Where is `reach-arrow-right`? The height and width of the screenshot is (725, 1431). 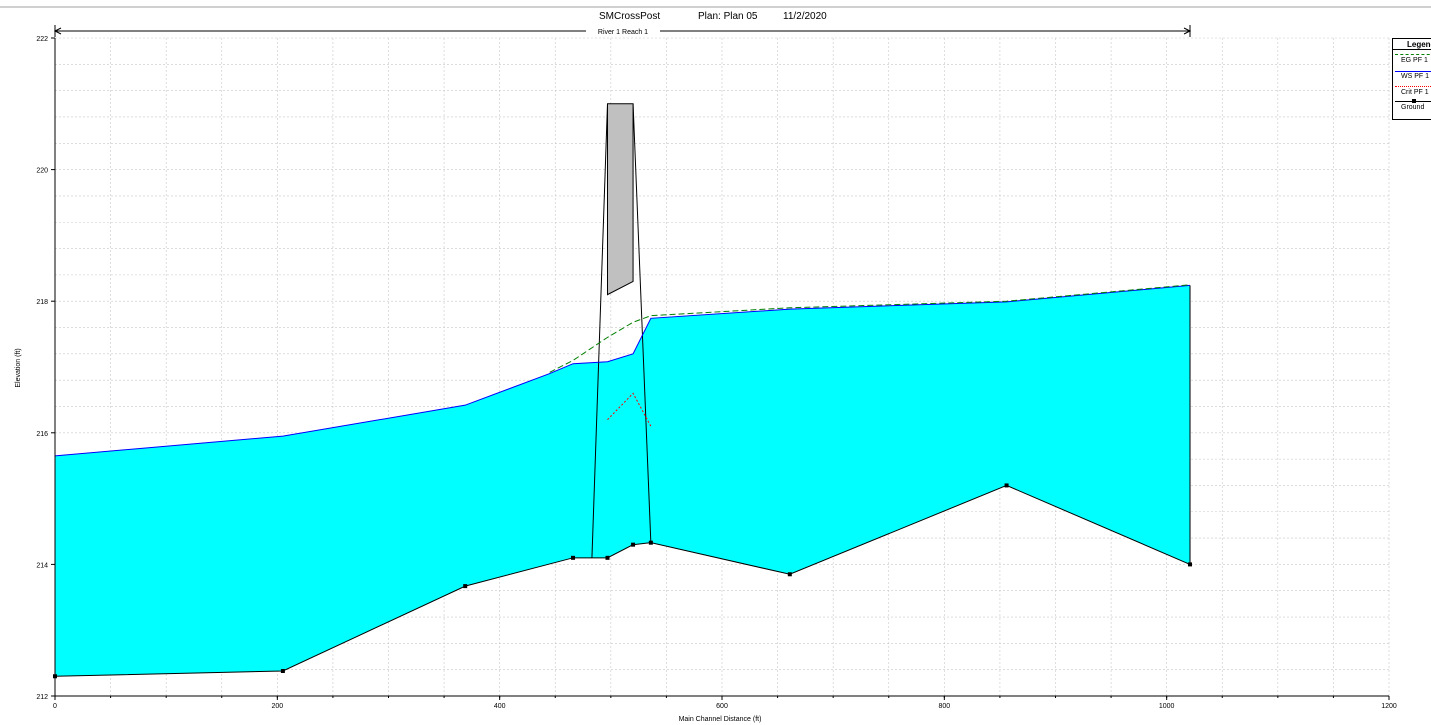
reach-arrow-right is located at coordinates (1187, 31).